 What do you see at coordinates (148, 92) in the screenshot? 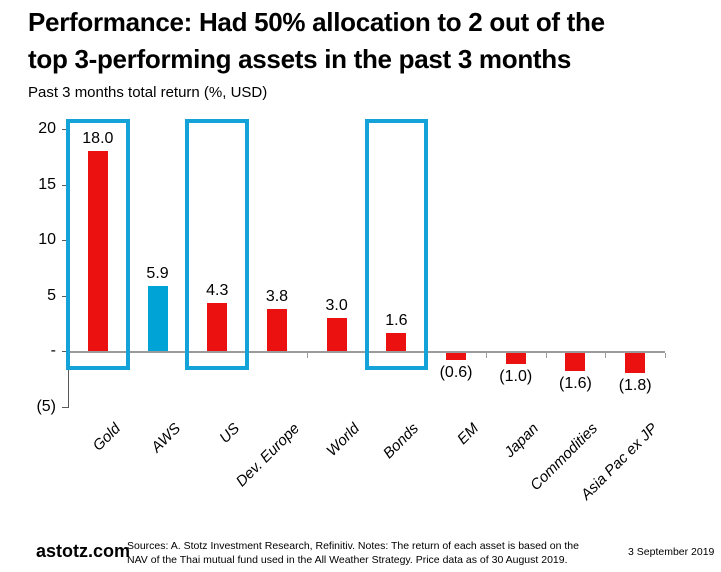
I see `y-axis-title: Past 3 months total return (%, USD)` at bounding box center [148, 92].